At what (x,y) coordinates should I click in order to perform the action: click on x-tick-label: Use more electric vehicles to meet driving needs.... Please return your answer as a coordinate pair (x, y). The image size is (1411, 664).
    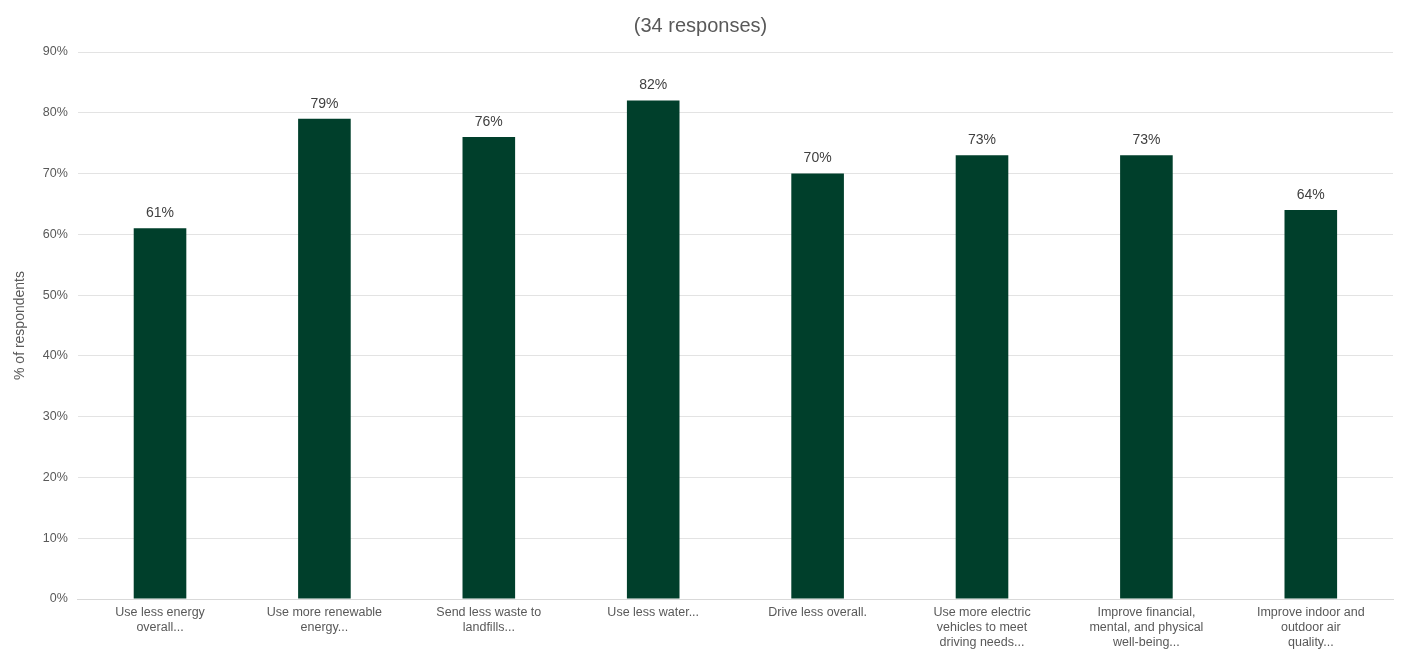
    Looking at the image, I should click on (982, 626).